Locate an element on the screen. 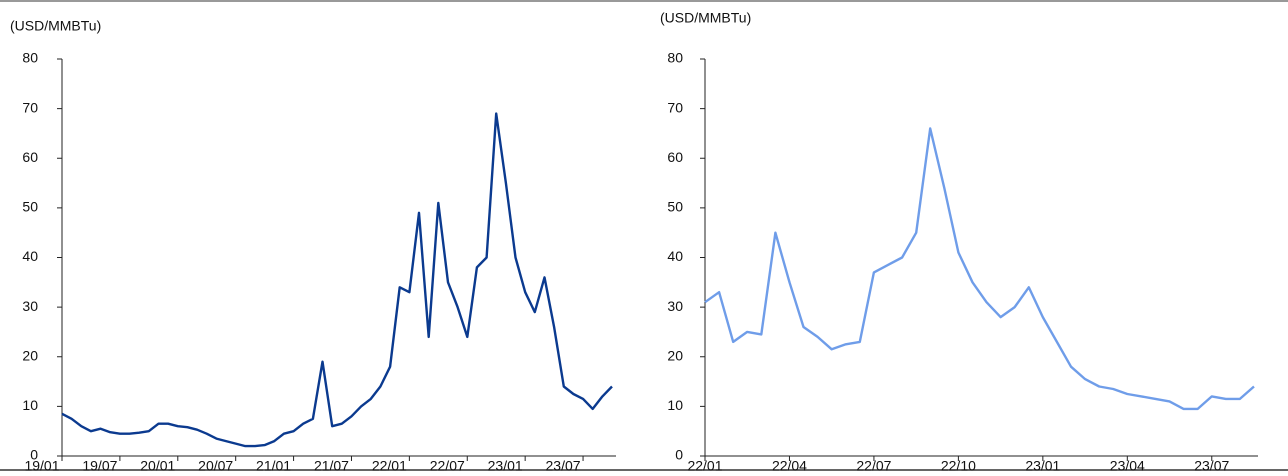 The width and height of the screenshot is (1288, 476). x-tick-label: 22/10 is located at coordinates (958, 466).